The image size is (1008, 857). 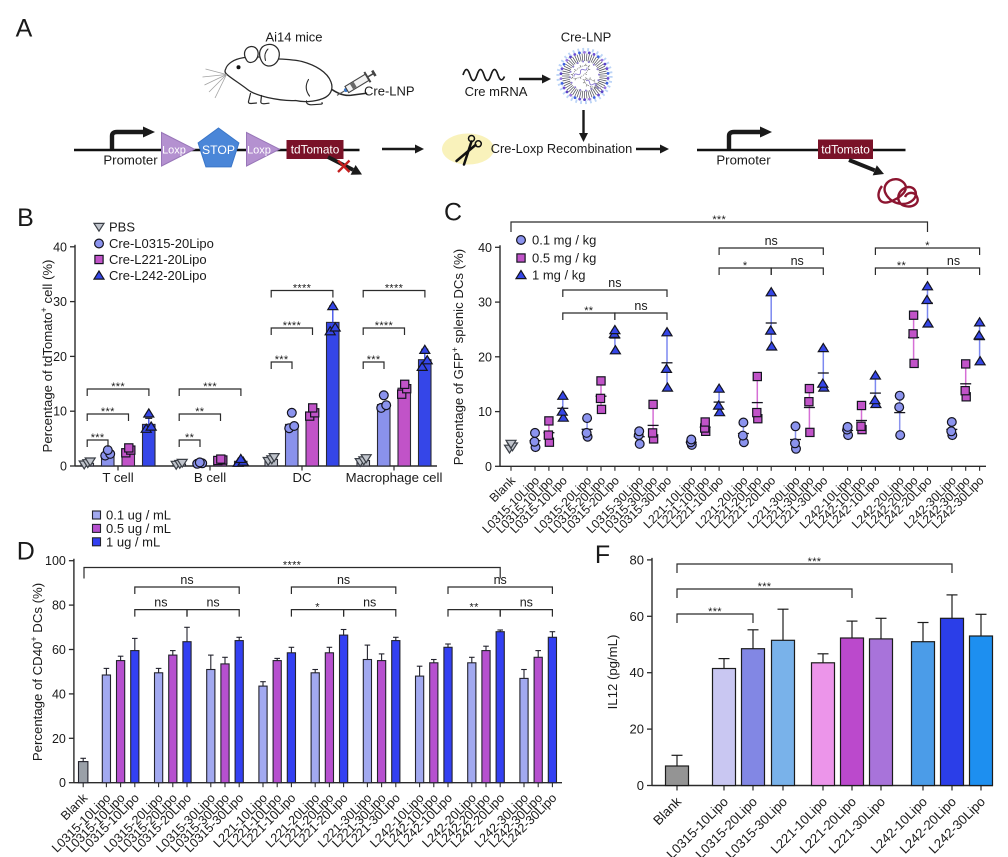 I want to click on svg-text: F, so click(x=602, y=555).